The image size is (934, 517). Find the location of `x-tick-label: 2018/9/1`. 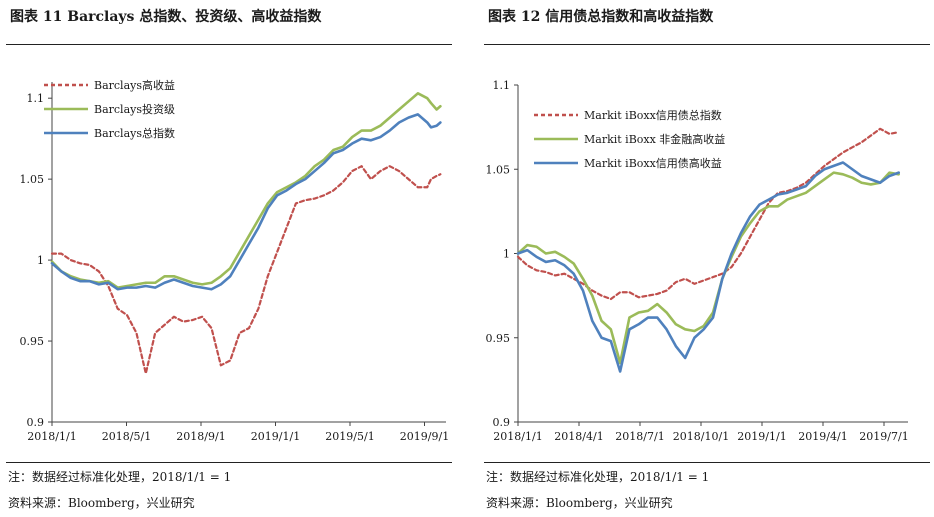

x-tick-label: 2018/9/1 is located at coordinates (200, 436).